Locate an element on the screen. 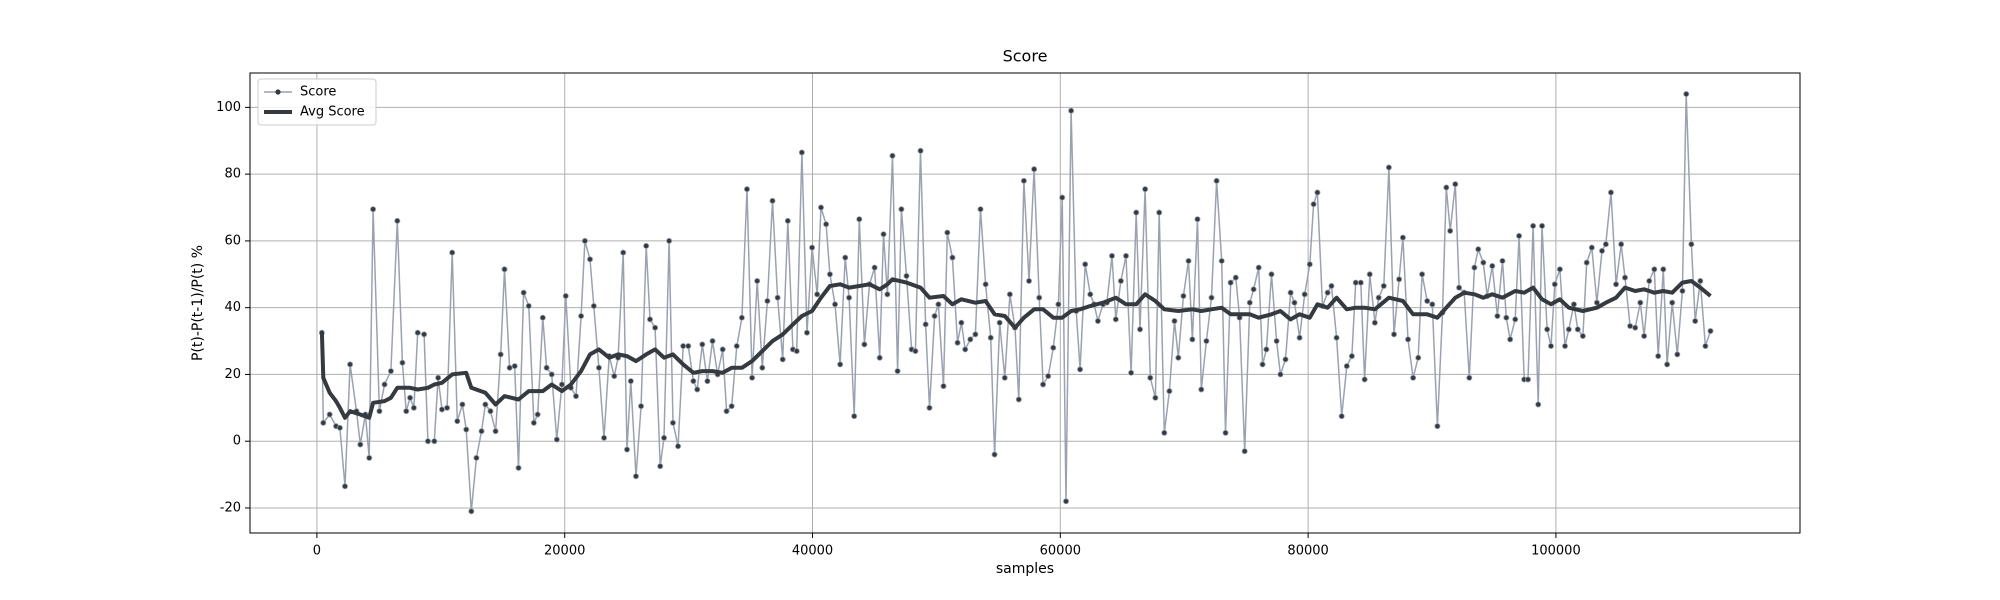  y-tick-label: -20 is located at coordinates (230, 507).